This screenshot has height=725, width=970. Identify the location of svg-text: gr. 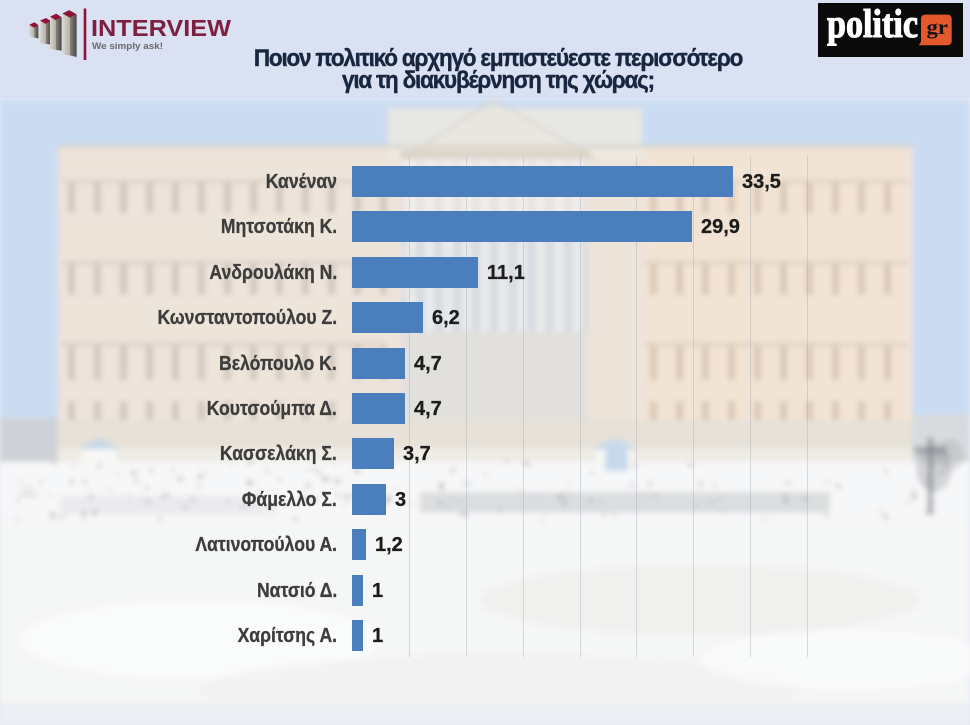
(938, 27).